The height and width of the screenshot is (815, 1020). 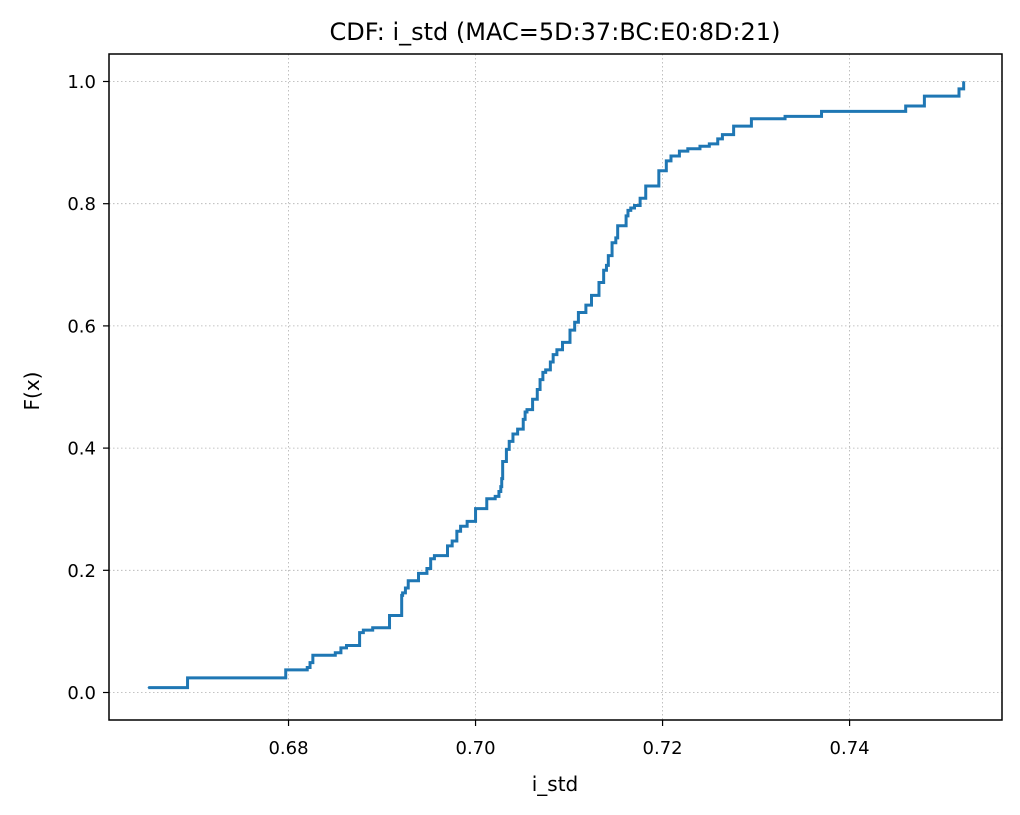 I want to click on x-axis: 0.68 0.70 0.72 0.74, so click(x=569, y=739).